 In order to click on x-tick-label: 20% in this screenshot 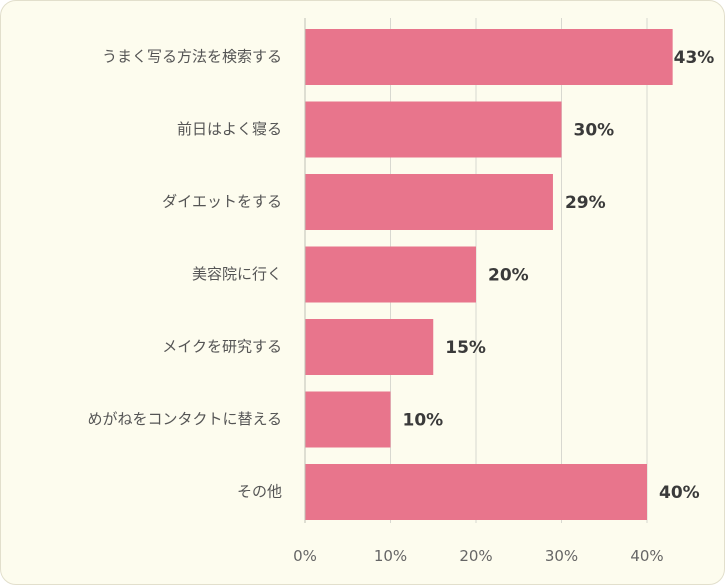, I will do `click(475, 556)`.